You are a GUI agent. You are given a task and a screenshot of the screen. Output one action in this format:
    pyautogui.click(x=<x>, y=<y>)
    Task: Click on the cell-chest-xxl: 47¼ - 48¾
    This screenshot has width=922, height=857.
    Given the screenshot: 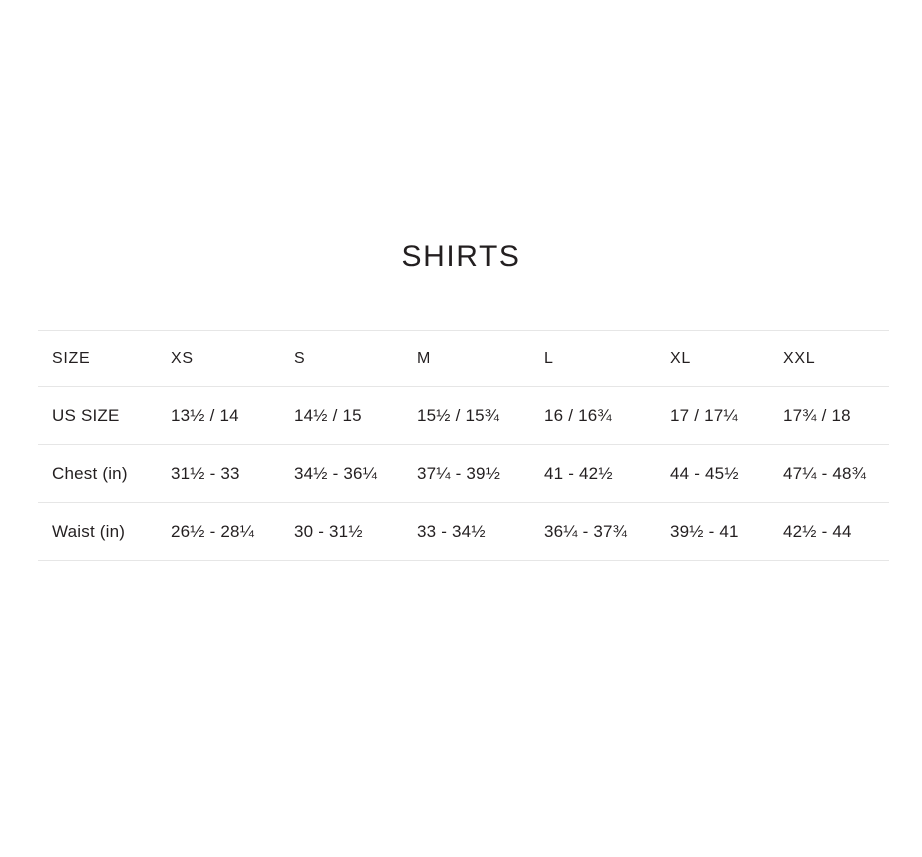 What is the action you would take?
    pyautogui.click(x=825, y=473)
    